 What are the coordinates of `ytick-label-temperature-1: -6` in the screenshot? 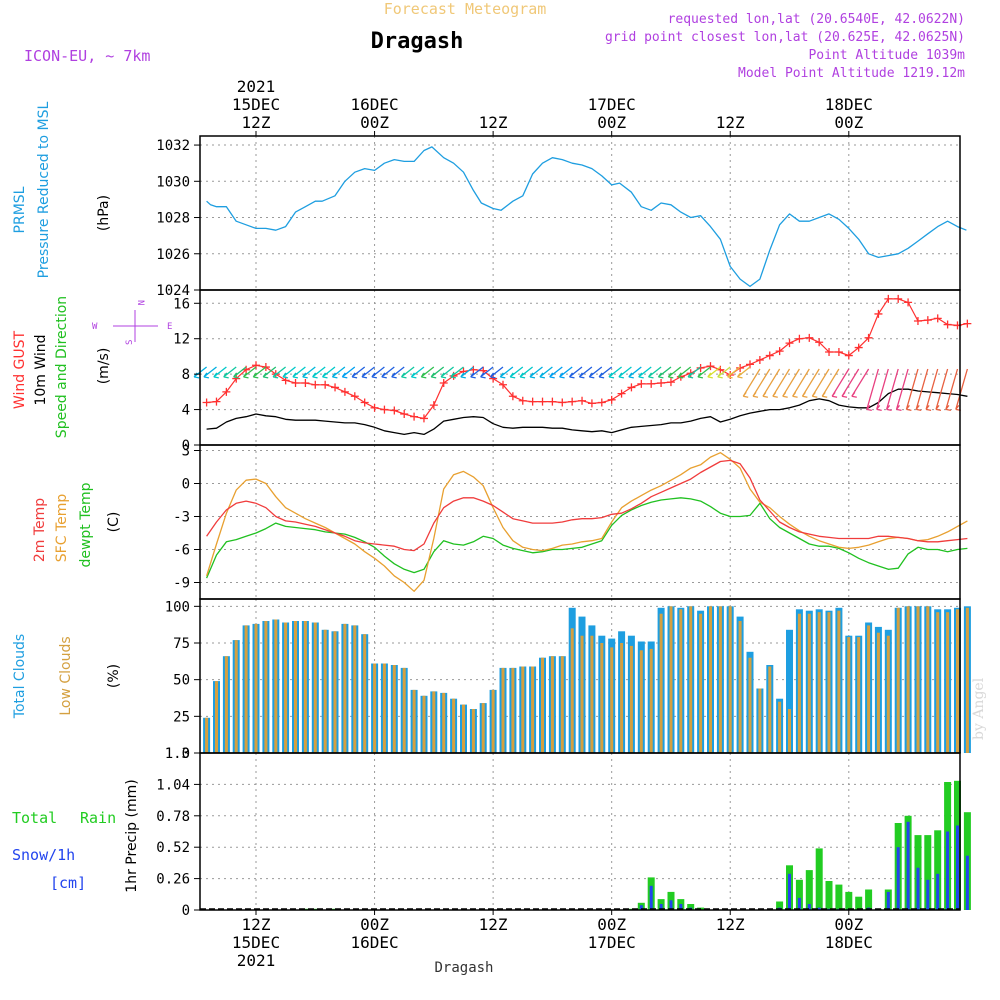 It's located at (181, 551).